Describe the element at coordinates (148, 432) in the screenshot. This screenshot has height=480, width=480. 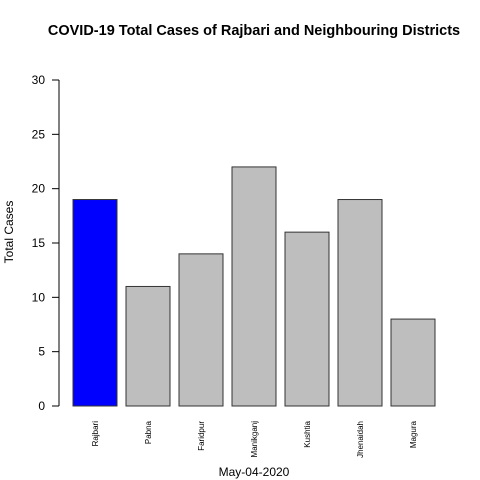
I see `x-tick-label-pabna: Pabna` at that location.